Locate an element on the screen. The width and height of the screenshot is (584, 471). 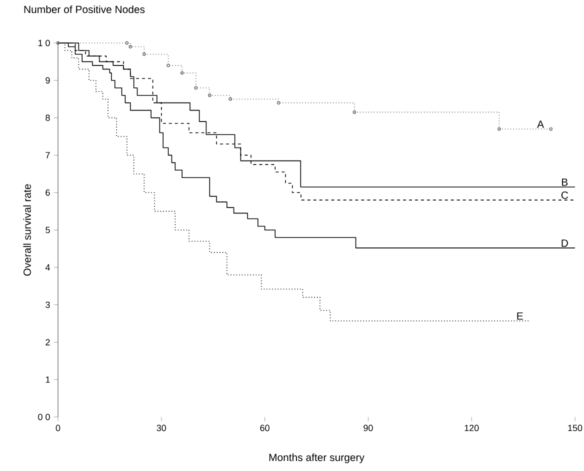
y-tick-label: 4 is located at coordinates (47, 267).